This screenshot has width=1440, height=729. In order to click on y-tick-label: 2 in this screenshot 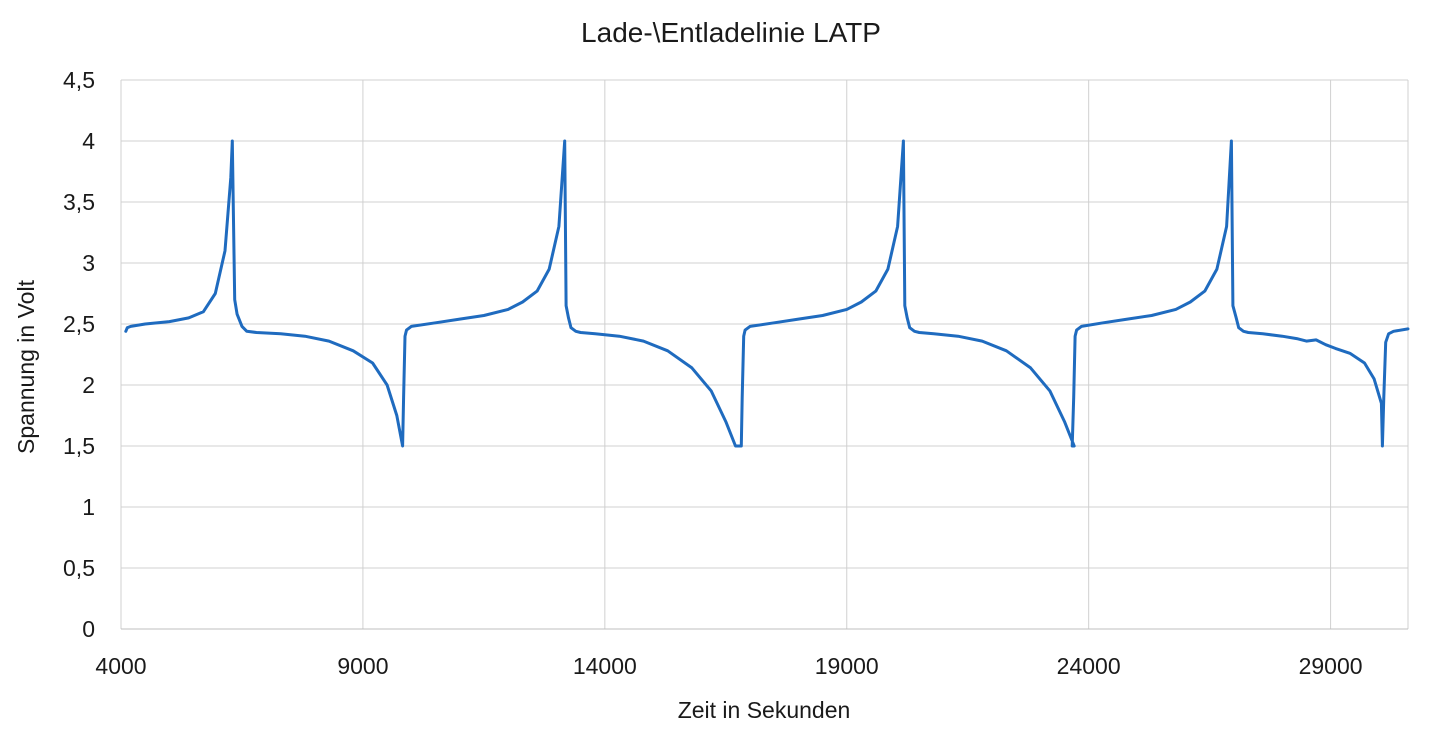, I will do `click(88, 385)`.